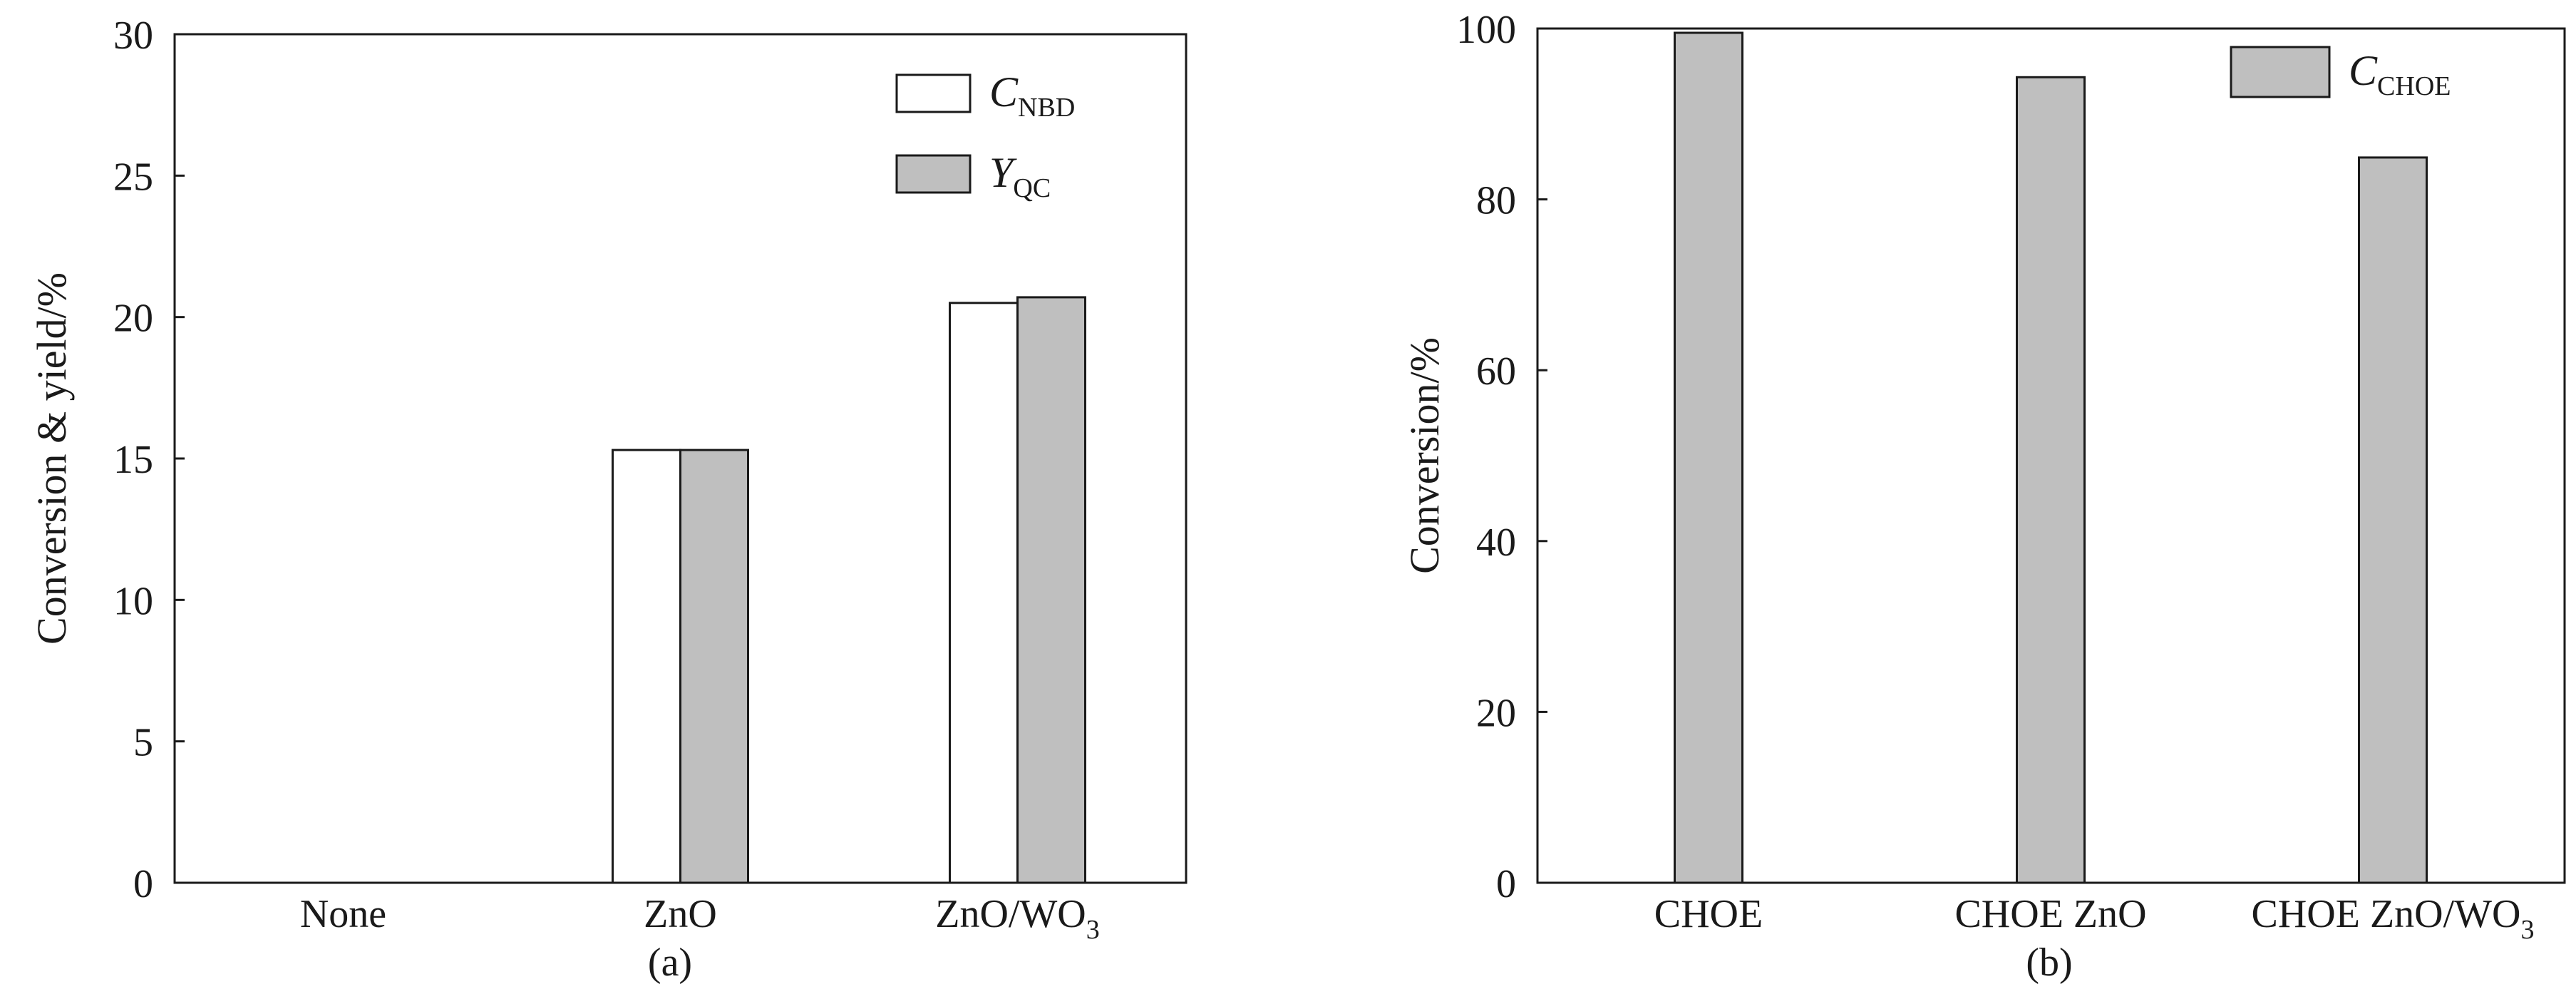 The image size is (2576, 994). I want to click on y-tick-label-b-1: 20, so click(1496, 713).